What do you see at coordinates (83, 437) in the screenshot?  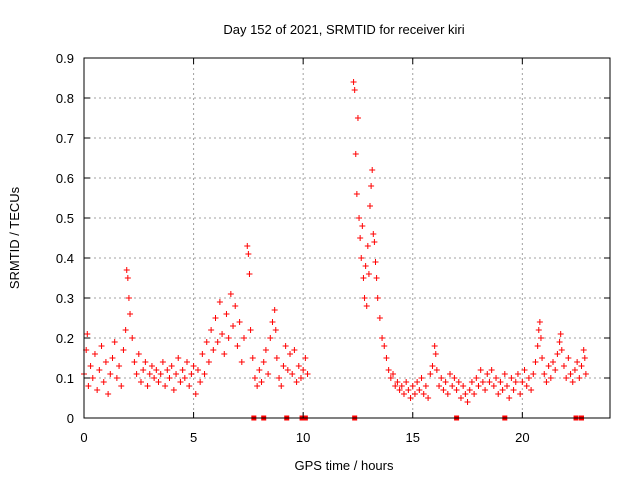 I see `x-tick-label: 0` at bounding box center [83, 437].